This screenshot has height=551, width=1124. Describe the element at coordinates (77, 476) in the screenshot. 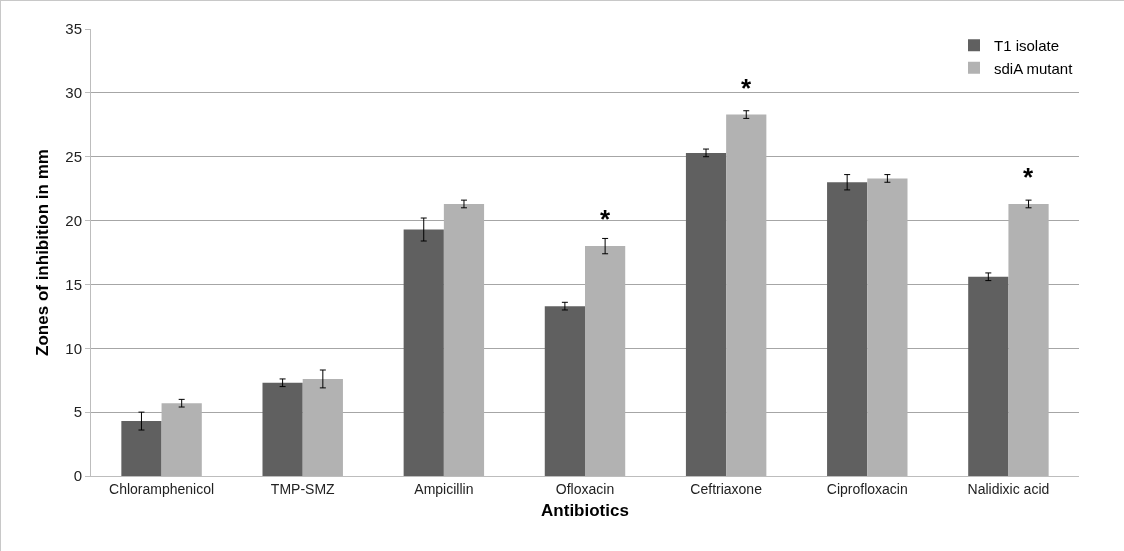

I see `y-tick-label: 0` at that location.